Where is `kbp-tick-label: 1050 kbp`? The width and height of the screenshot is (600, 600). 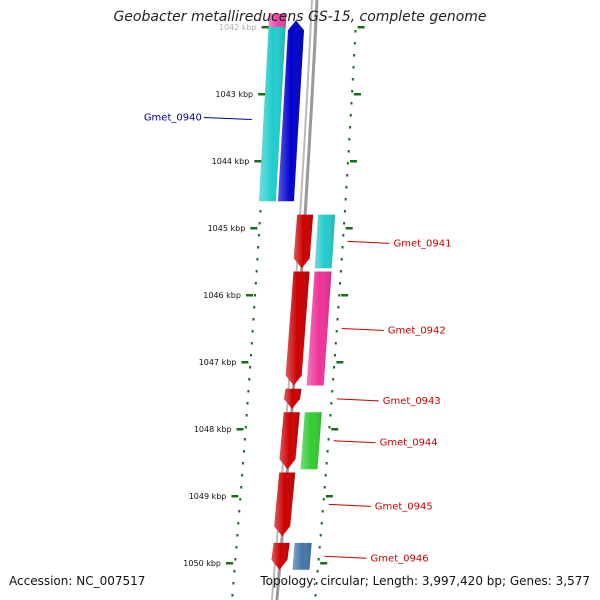 kbp-tick-label: 1050 kbp is located at coordinates (202, 563).